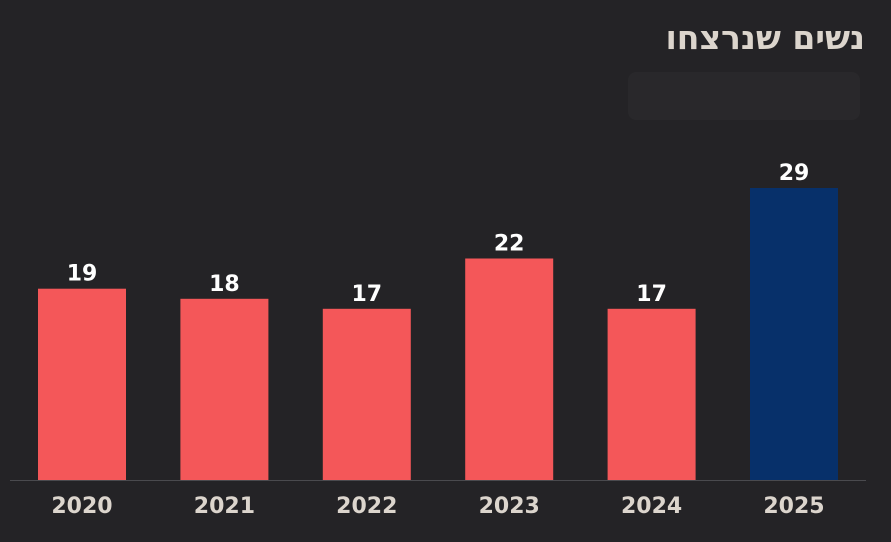  I want to click on bar-2022, so click(366, 394).